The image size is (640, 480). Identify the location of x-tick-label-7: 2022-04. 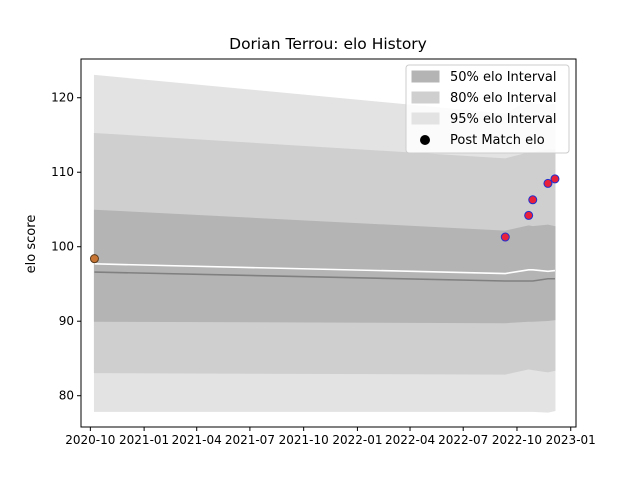
(410, 440).